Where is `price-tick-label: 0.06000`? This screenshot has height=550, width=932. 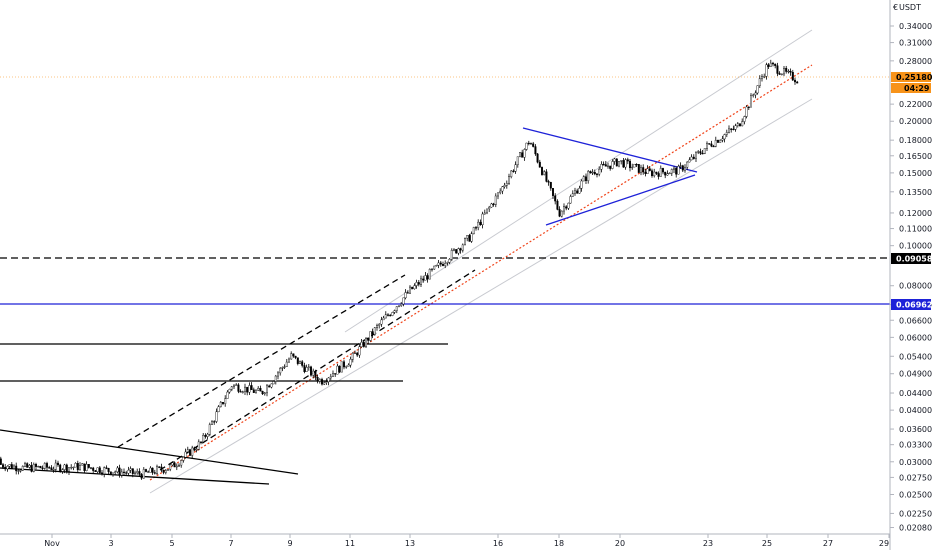
price-tick-label: 0.06000 is located at coordinates (915, 337).